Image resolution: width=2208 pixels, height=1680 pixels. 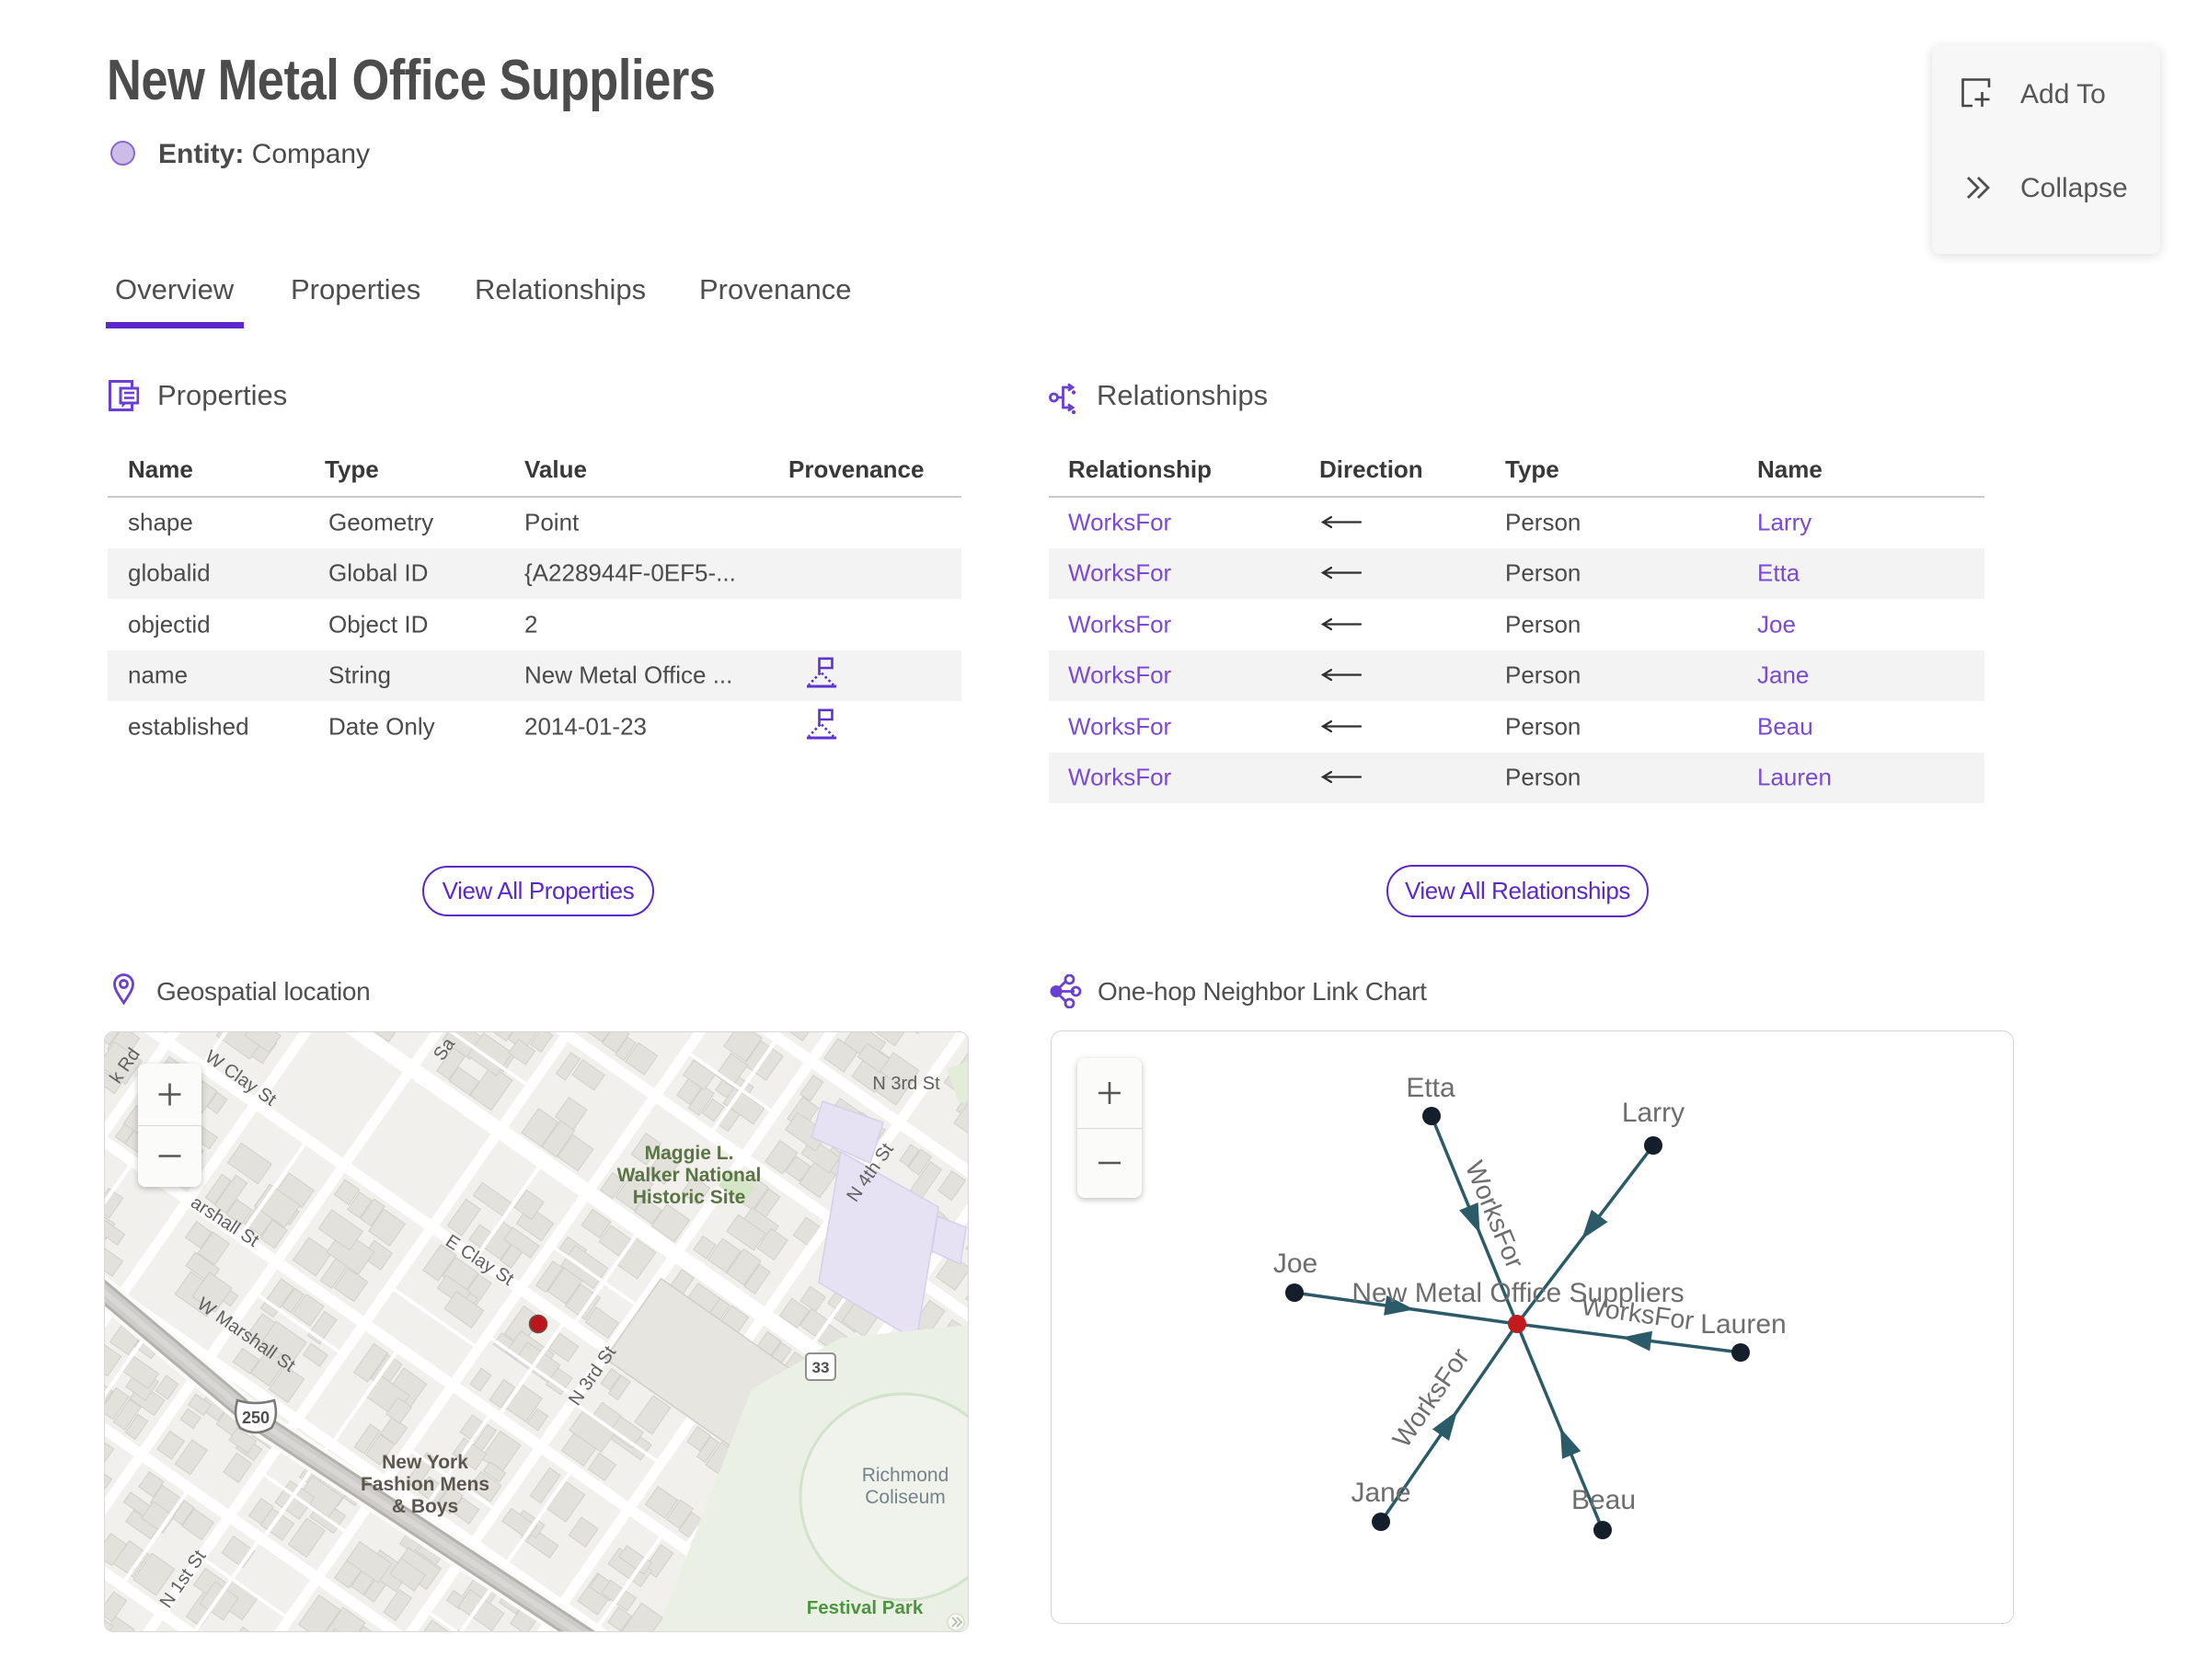 I want to click on svg-text: & Boys, so click(x=425, y=1506).